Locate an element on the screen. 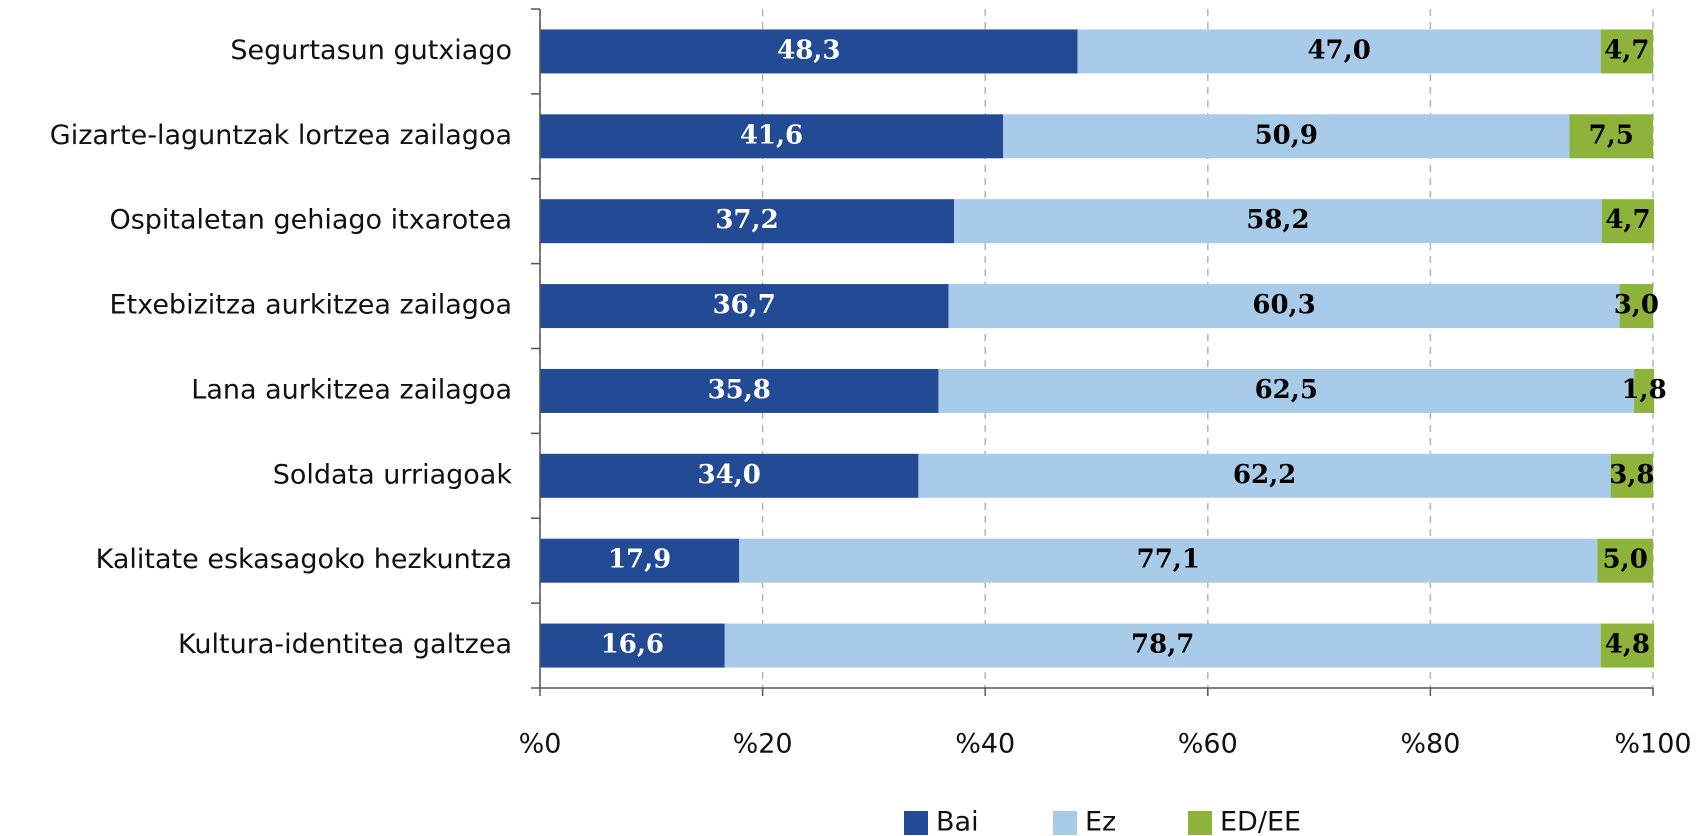 The width and height of the screenshot is (1698, 836). category-label: Kalitate eskasagoko hezkuntza is located at coordinates (304, 559).